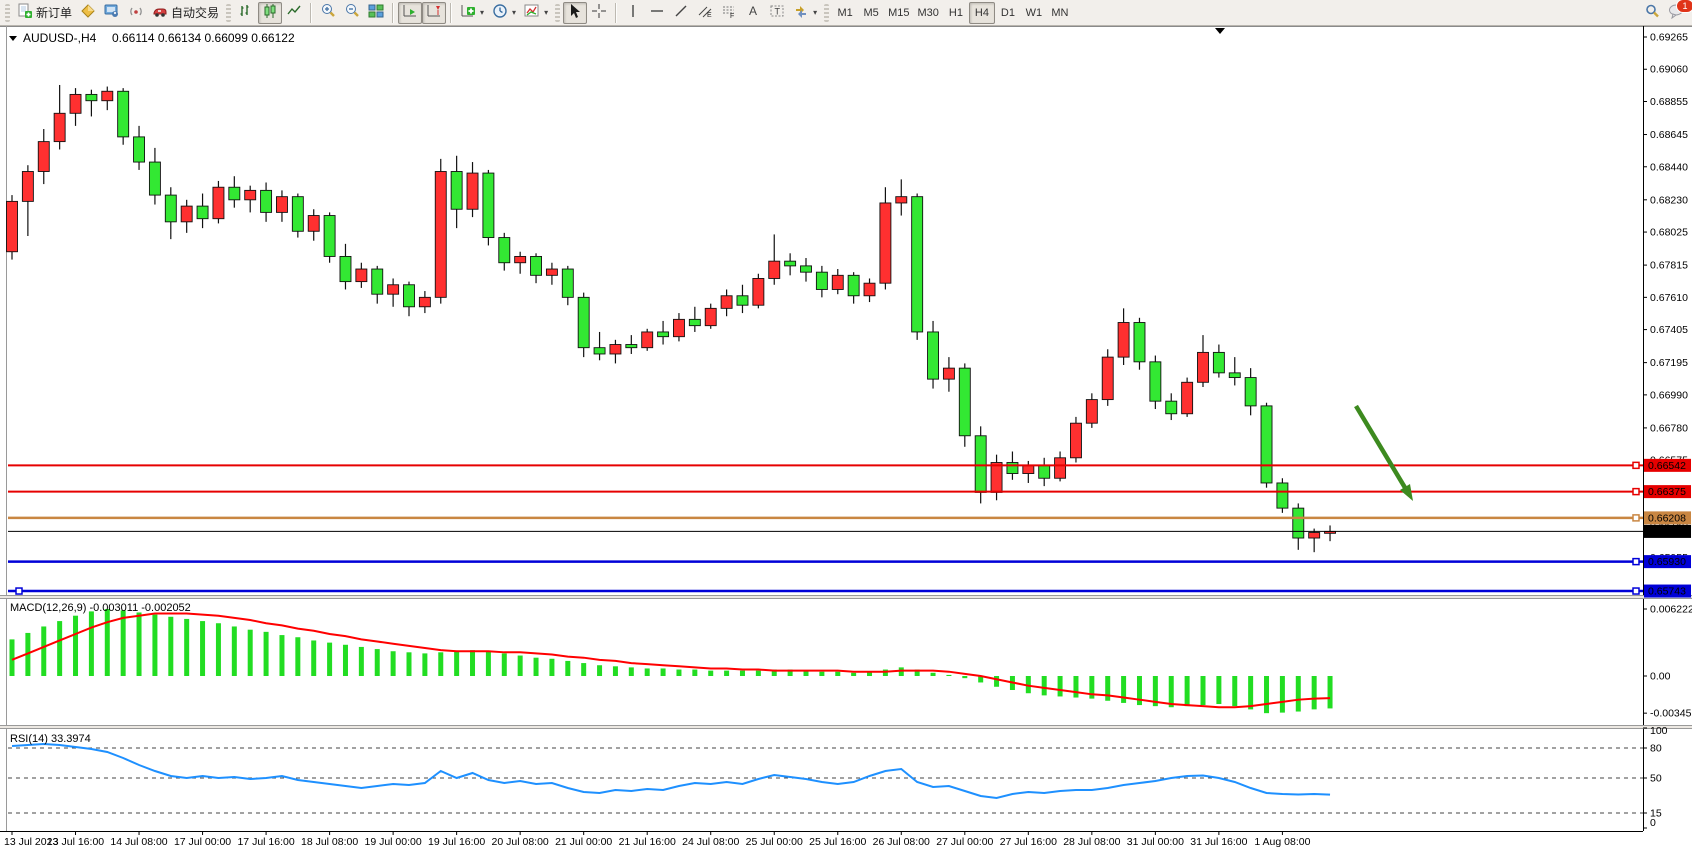  I want to click on market-watch-button, so click(88, 13).